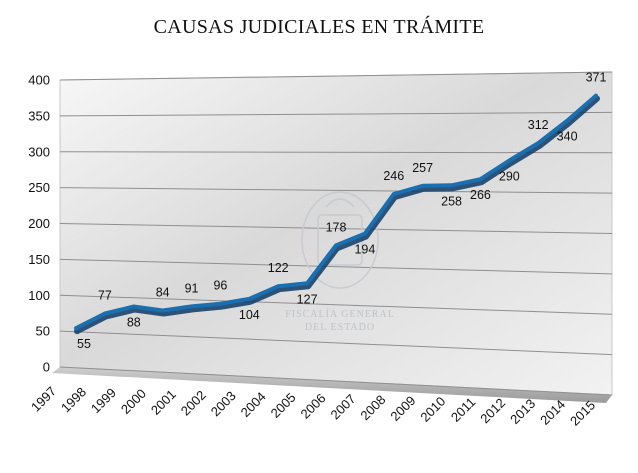 This screenshot has height=473, width=638. What do you see at coordinates (340, 327) in the screenshot?
I see `watermark-line2: DEL ESTADO` at bounding box center [340, 327].